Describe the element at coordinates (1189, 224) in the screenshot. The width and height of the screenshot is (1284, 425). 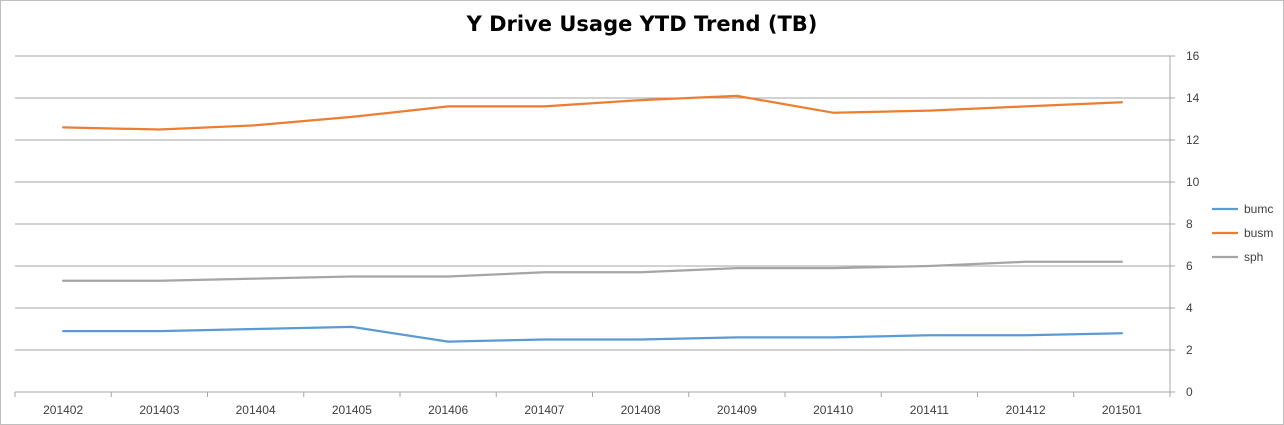
I see `y-tick-label: 8` at that location.